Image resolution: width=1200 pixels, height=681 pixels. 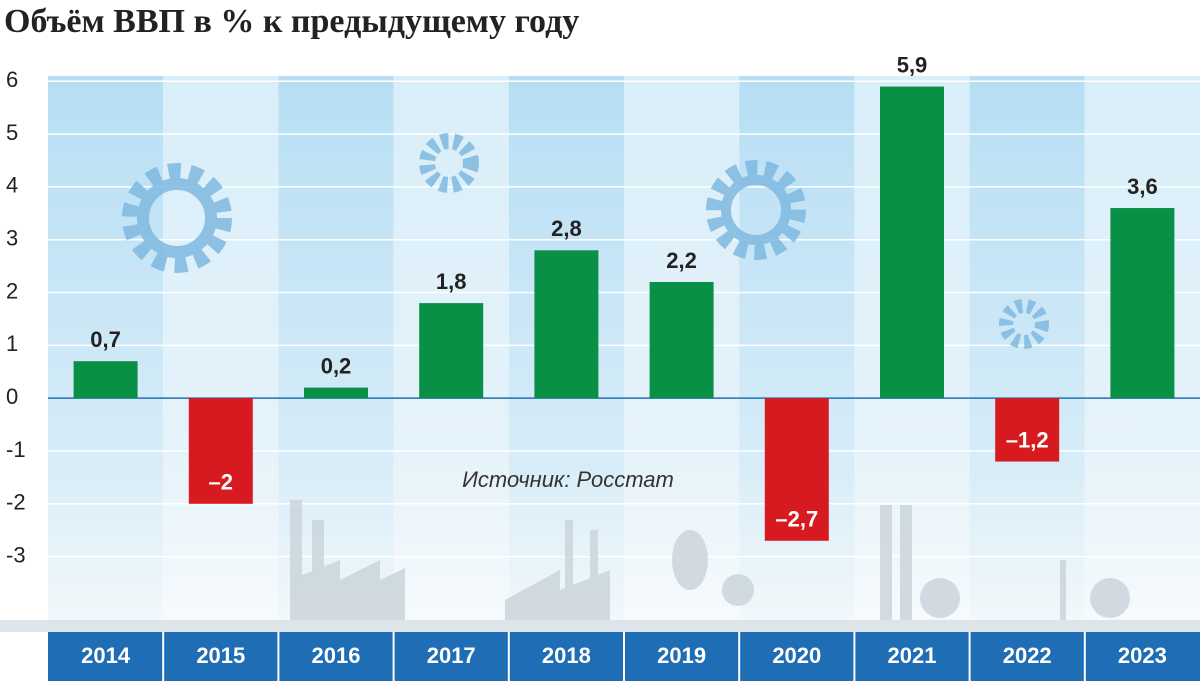 What do you see at coordinates (1027, 655) in the screenshot?
I see `x-tick-label: 2022` at bounding box center [1027, 655].